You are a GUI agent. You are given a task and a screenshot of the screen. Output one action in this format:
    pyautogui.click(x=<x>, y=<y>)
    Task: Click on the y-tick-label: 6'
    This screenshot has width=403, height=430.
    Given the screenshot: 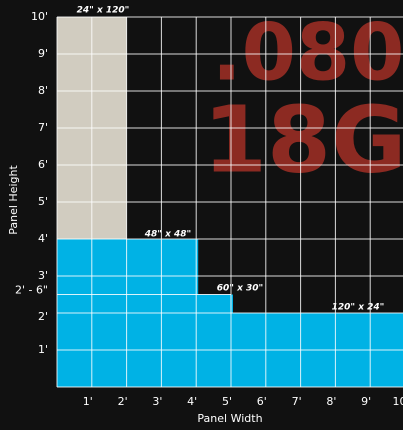 What is the action you would take?
    pyautogui.click(x=43, y=164)
    